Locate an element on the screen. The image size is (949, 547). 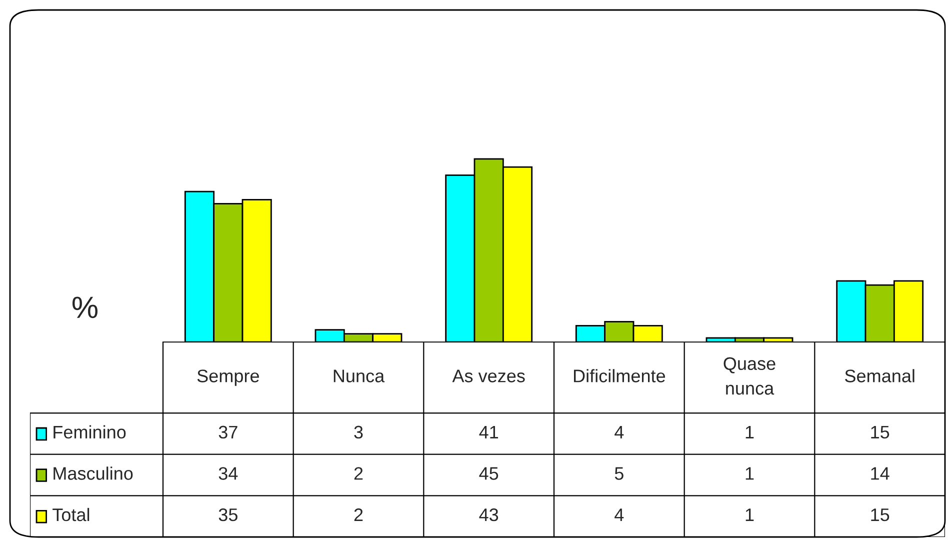
x-tick-label: Semanal is located at coordinates (879, 375).